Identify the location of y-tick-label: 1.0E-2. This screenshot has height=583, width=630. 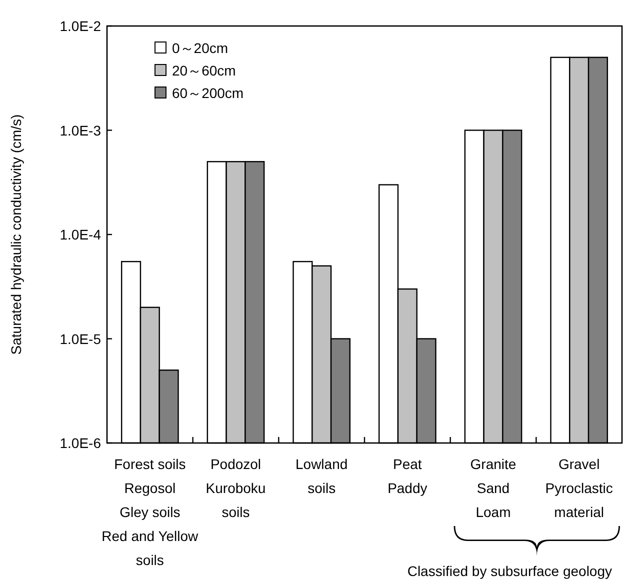
(81, 26).